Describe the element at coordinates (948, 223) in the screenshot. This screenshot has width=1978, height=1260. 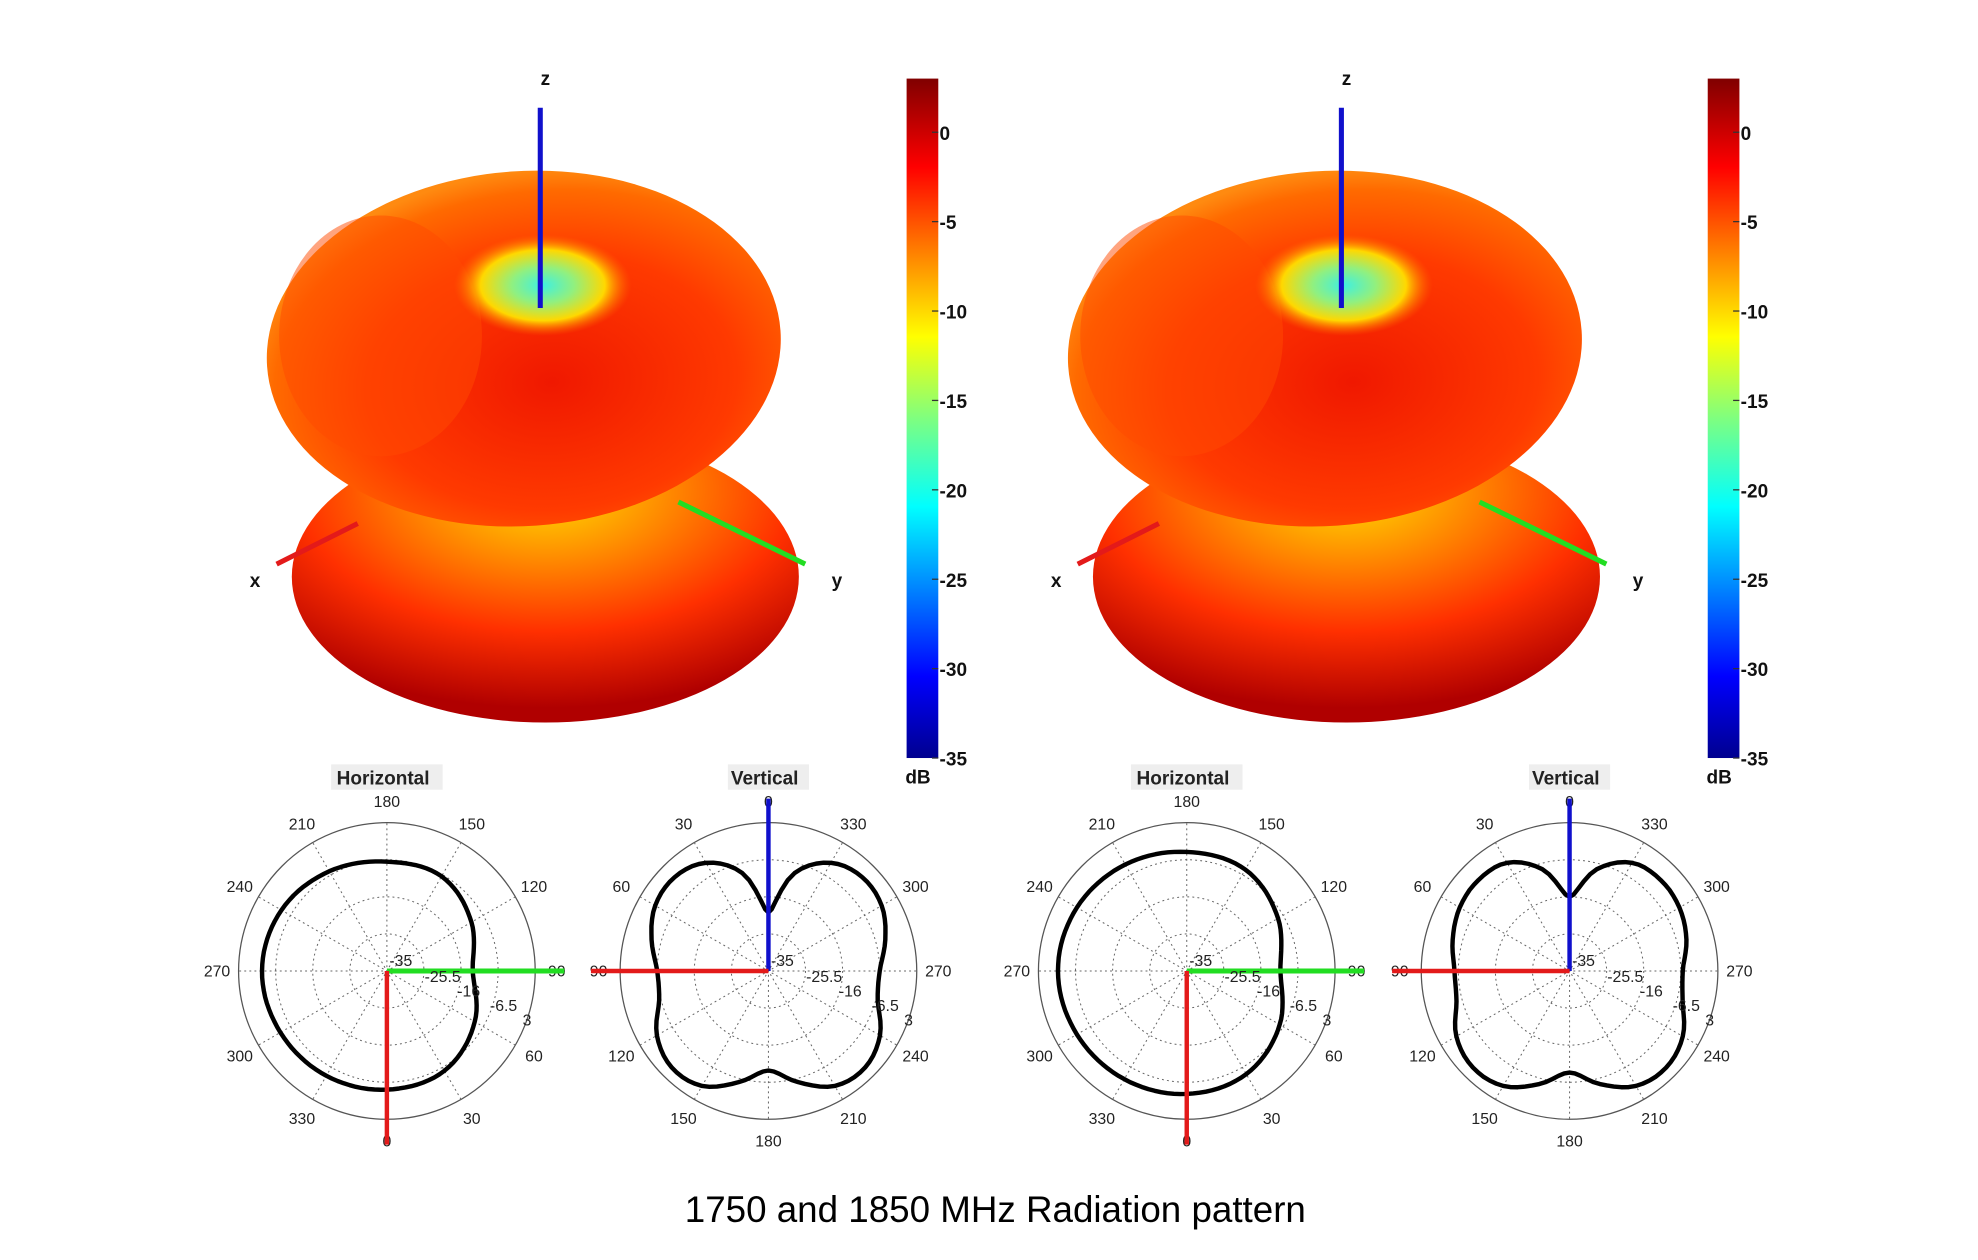
I see `colorbar-tick-label: -5` at that location.